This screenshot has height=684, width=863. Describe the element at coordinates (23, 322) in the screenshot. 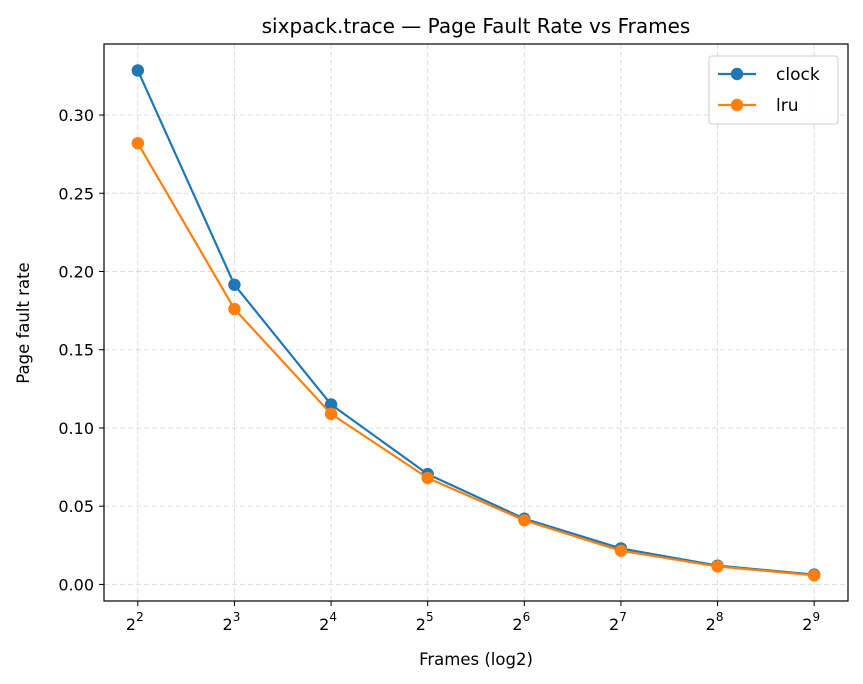

I see `y-axis-label: Page fault rate` at that location.